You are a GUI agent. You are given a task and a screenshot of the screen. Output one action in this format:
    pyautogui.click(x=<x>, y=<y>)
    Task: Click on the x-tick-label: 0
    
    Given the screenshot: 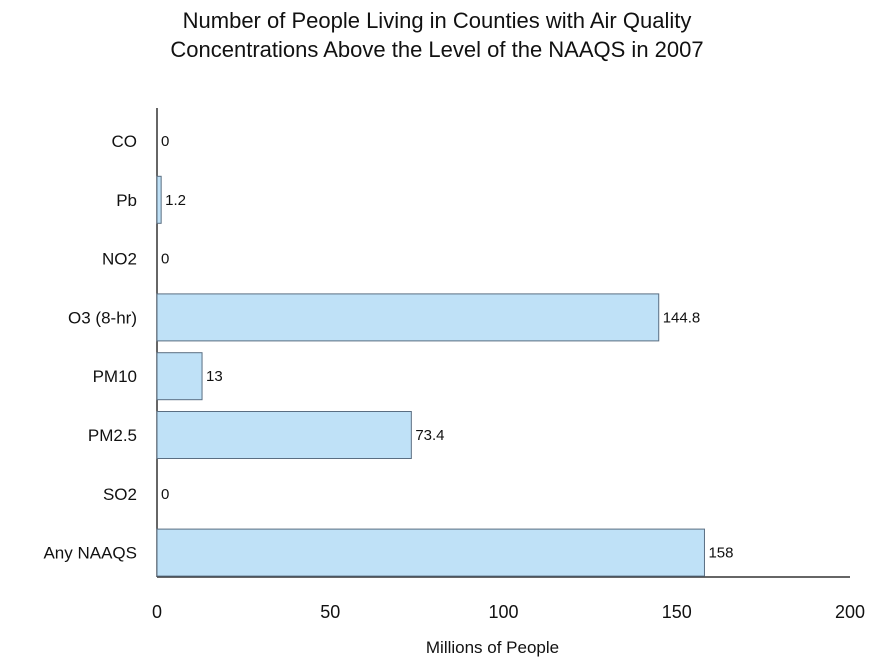 What is the action you would take?
    pyautogui.click(x=157, y=612)
    